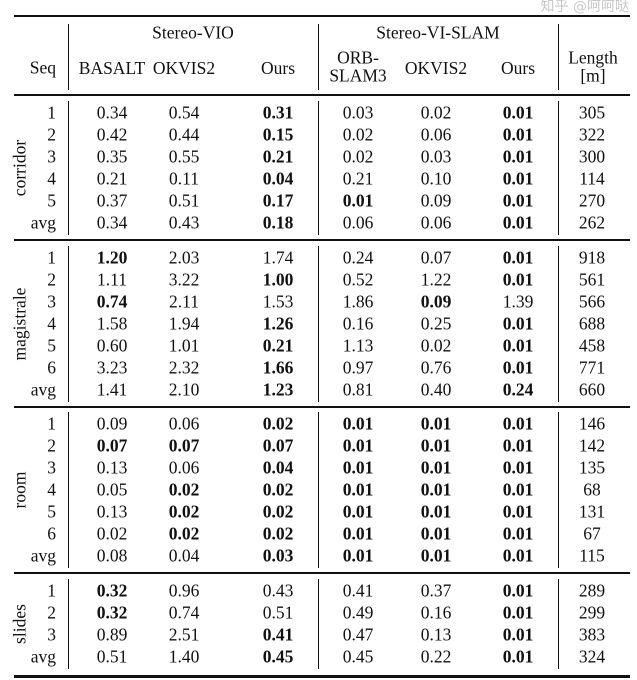 This screenshot has width=637, height=680. Describe the element at coordinates (112, 345) in the screenshot. I see `value-cell: 0.60` at that location.